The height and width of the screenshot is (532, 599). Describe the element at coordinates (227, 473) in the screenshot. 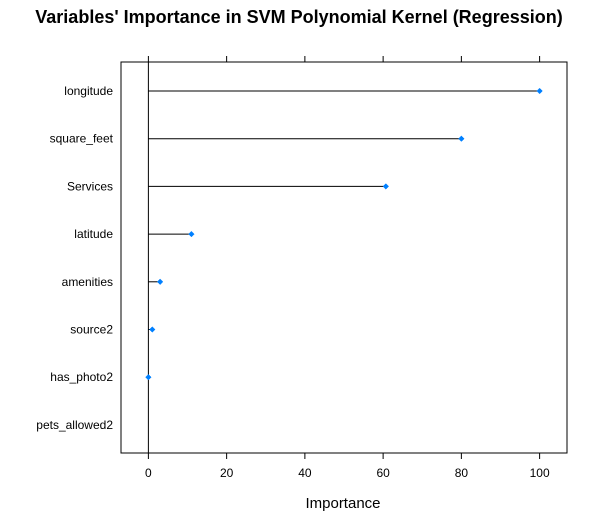

I see `x-tick-label: 20` at that location.